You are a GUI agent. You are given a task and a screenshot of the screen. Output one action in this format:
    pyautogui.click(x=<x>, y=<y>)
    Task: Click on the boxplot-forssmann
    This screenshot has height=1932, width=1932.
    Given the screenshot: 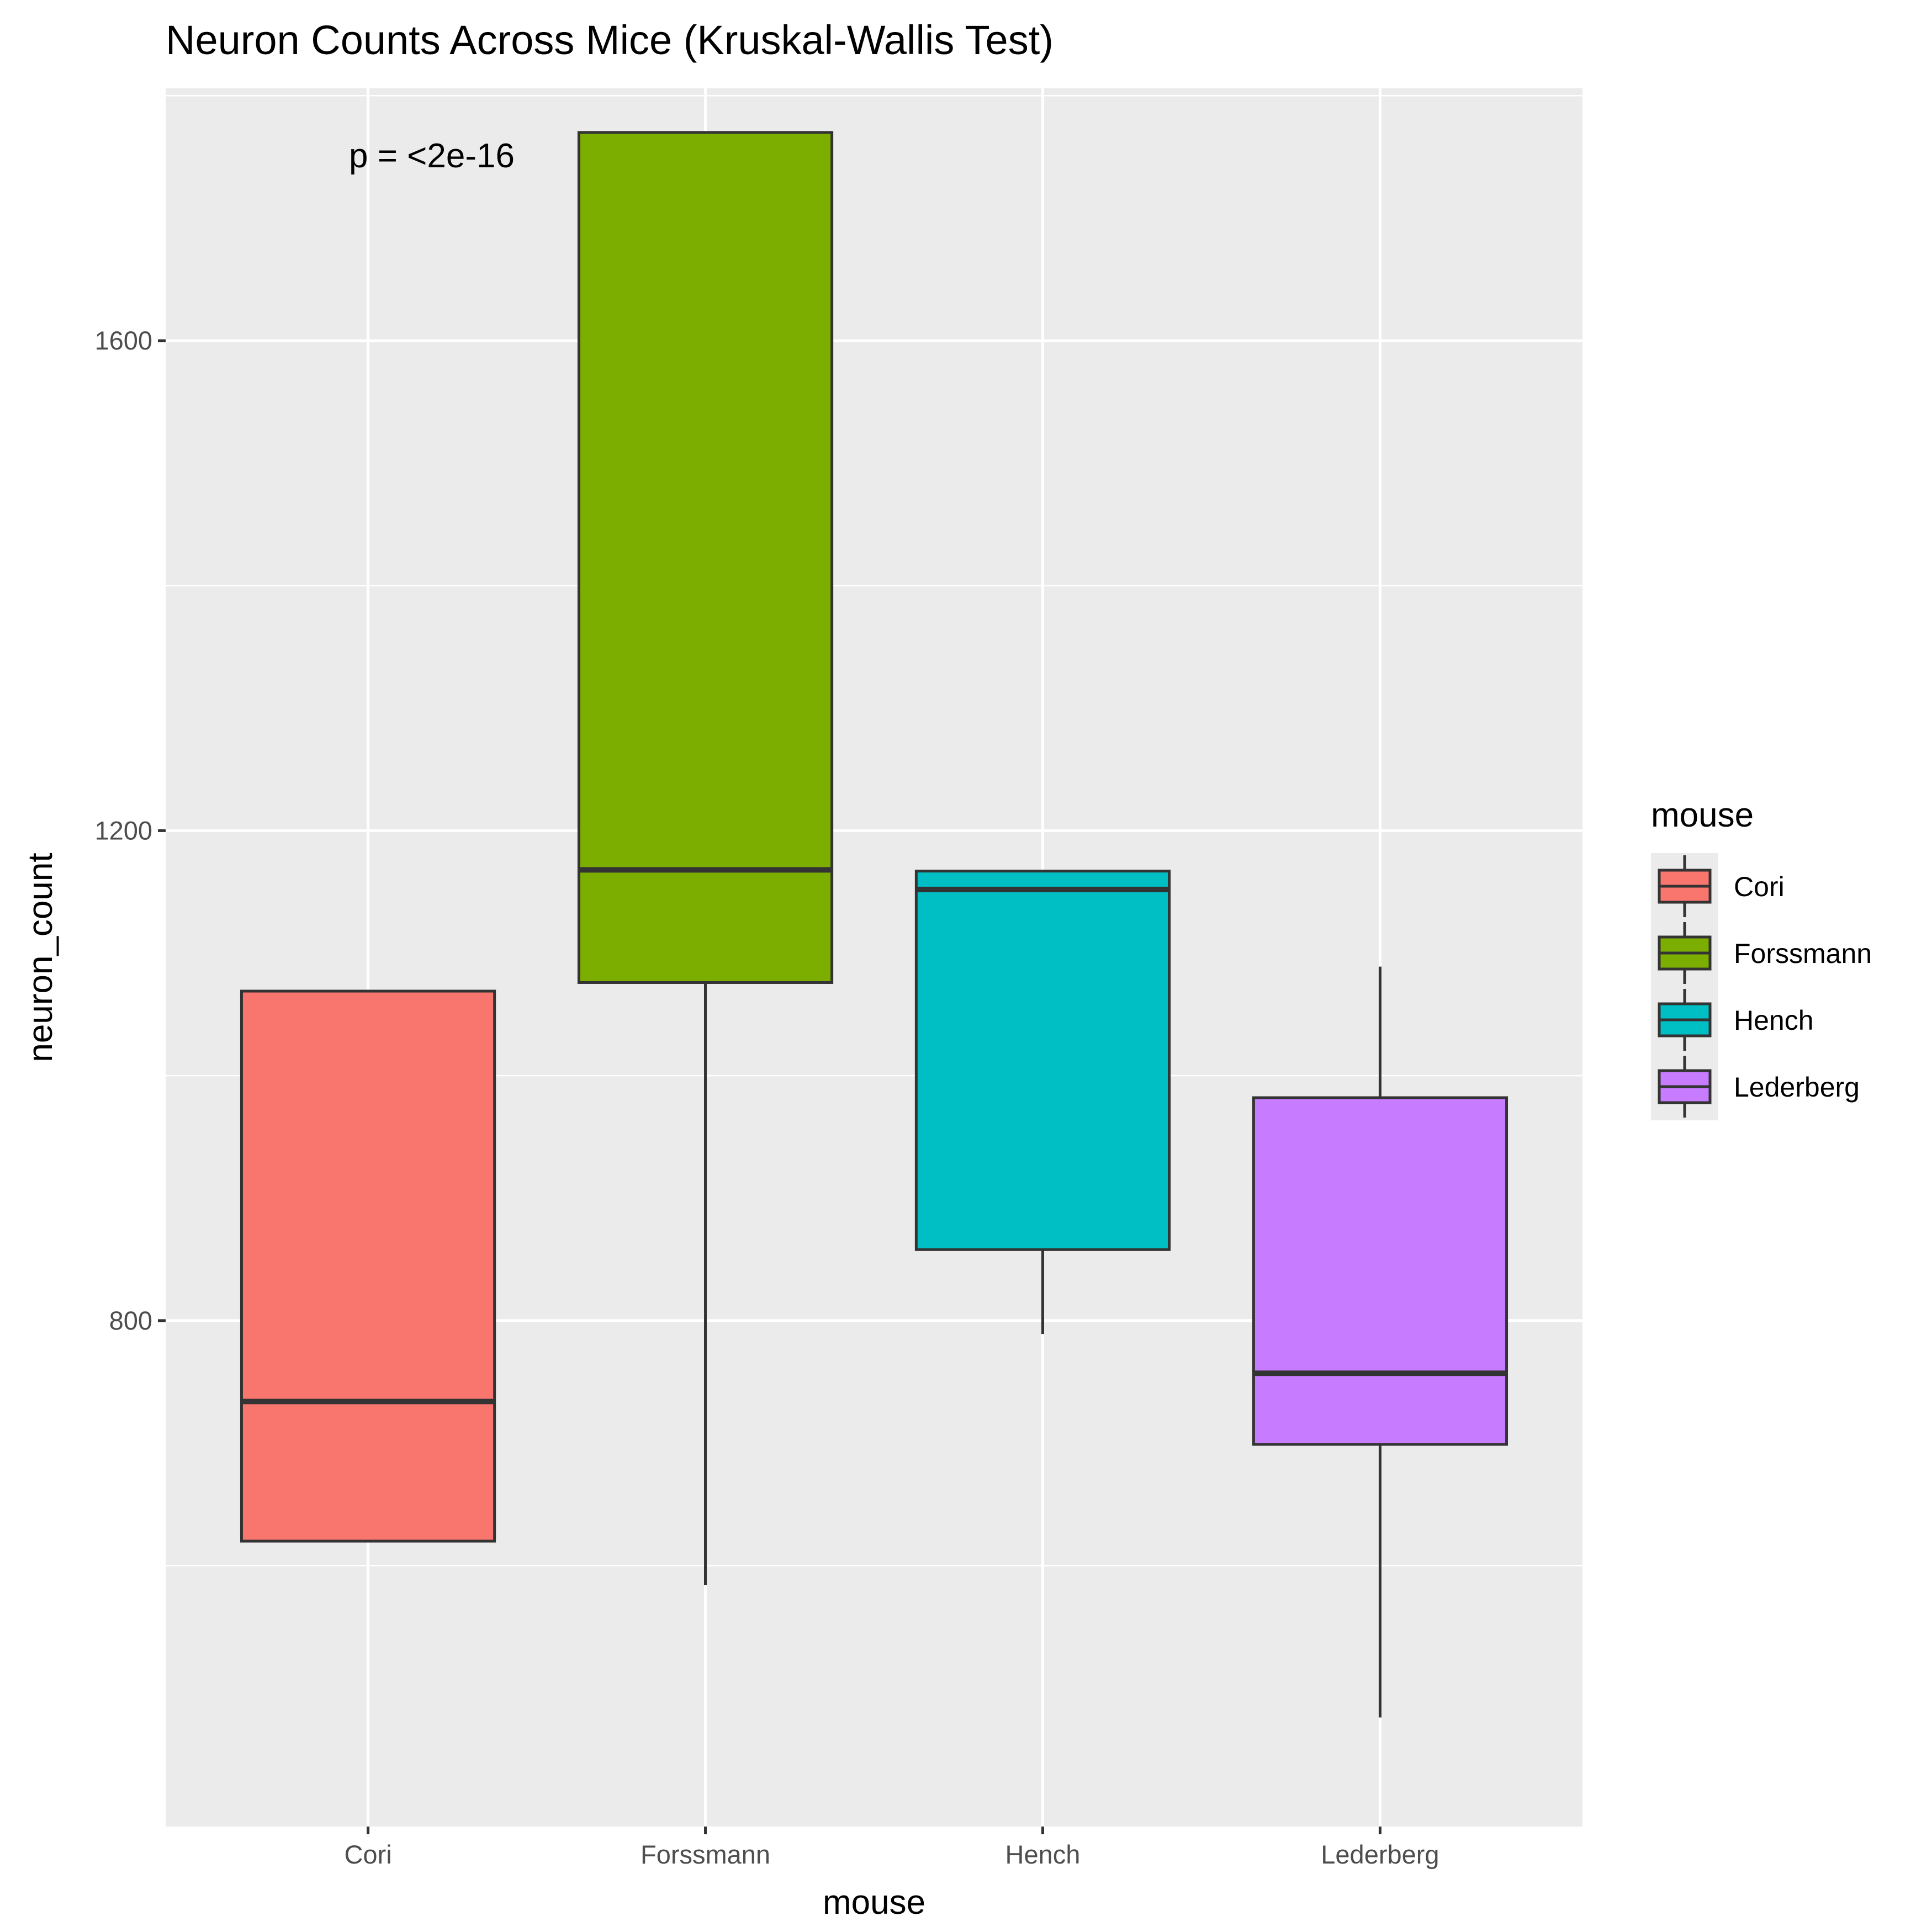 What is the action you would take?
    pyautogui.click(x=705, y=858)
    